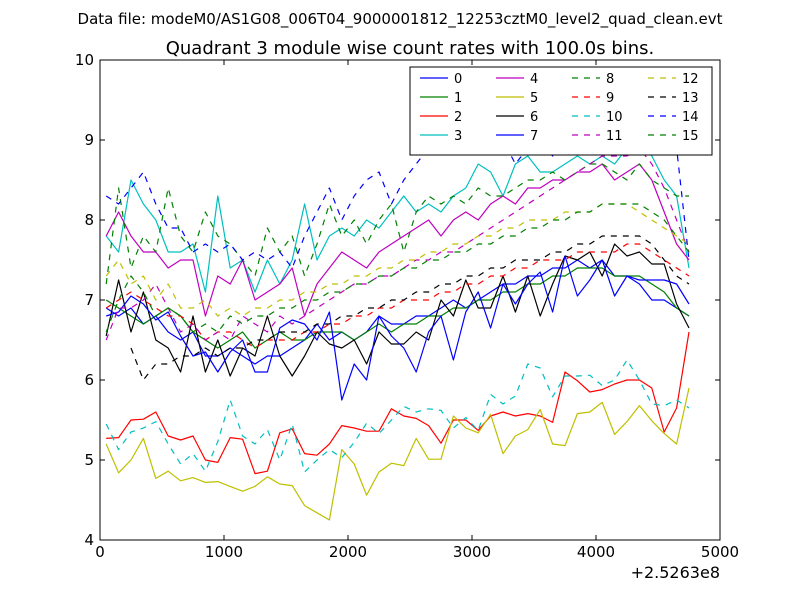 The image size is (800, 600). Describe the element at coordinates (614, 117) in the screenshot. I see `legend-label-10: 10` at that location.